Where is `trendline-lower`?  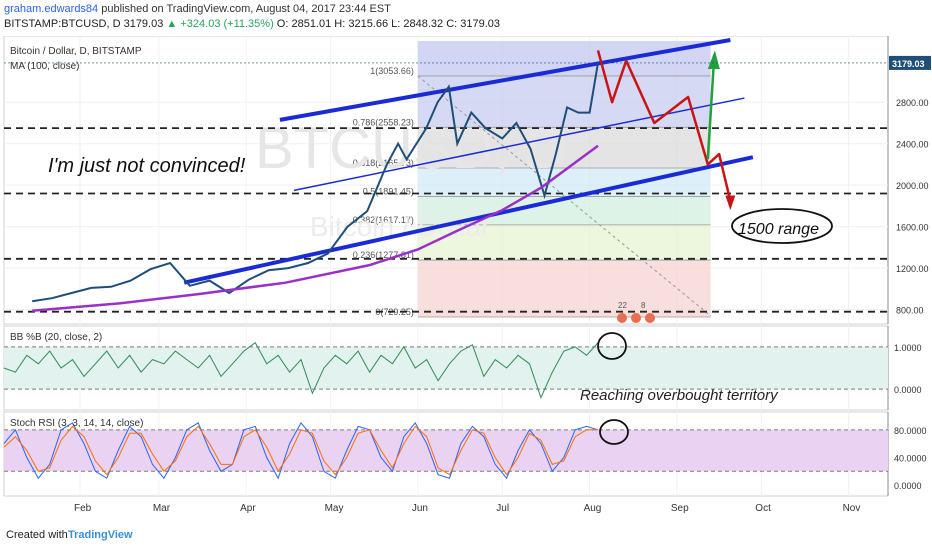
trendline-lower is located at coordinates (468, 220).